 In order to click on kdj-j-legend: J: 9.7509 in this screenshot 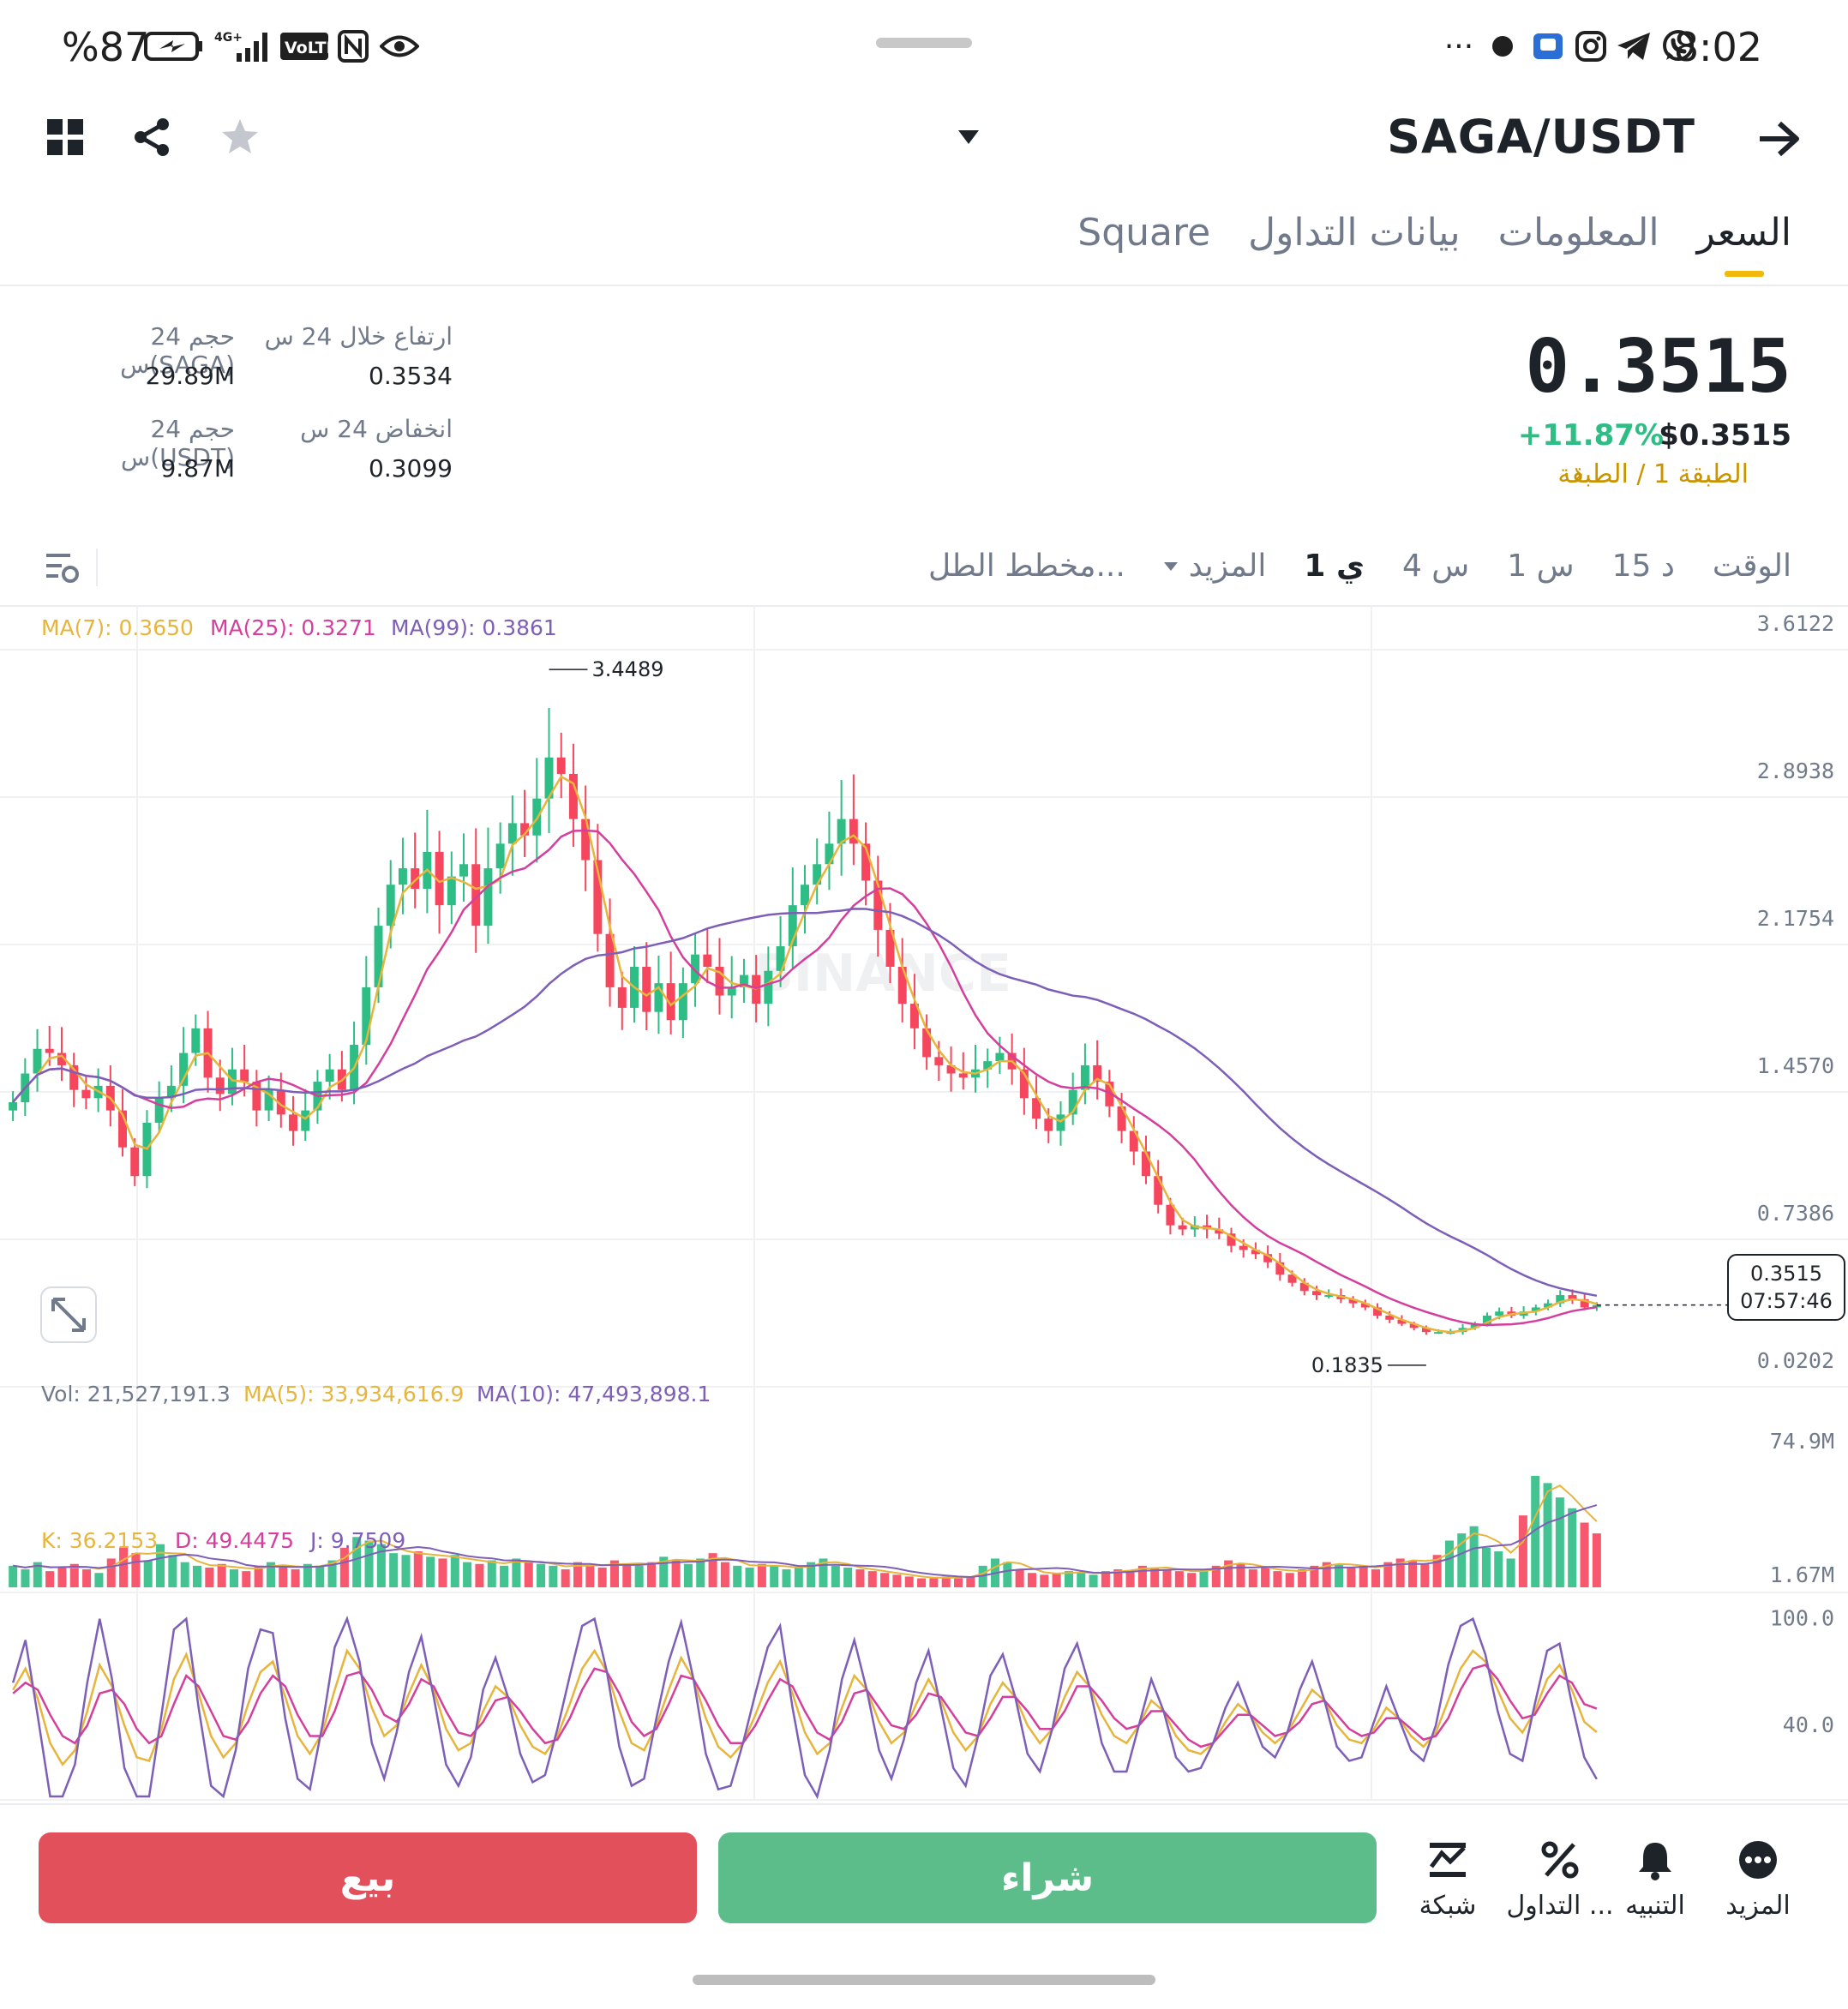, I will do `click(357, 1540)`.